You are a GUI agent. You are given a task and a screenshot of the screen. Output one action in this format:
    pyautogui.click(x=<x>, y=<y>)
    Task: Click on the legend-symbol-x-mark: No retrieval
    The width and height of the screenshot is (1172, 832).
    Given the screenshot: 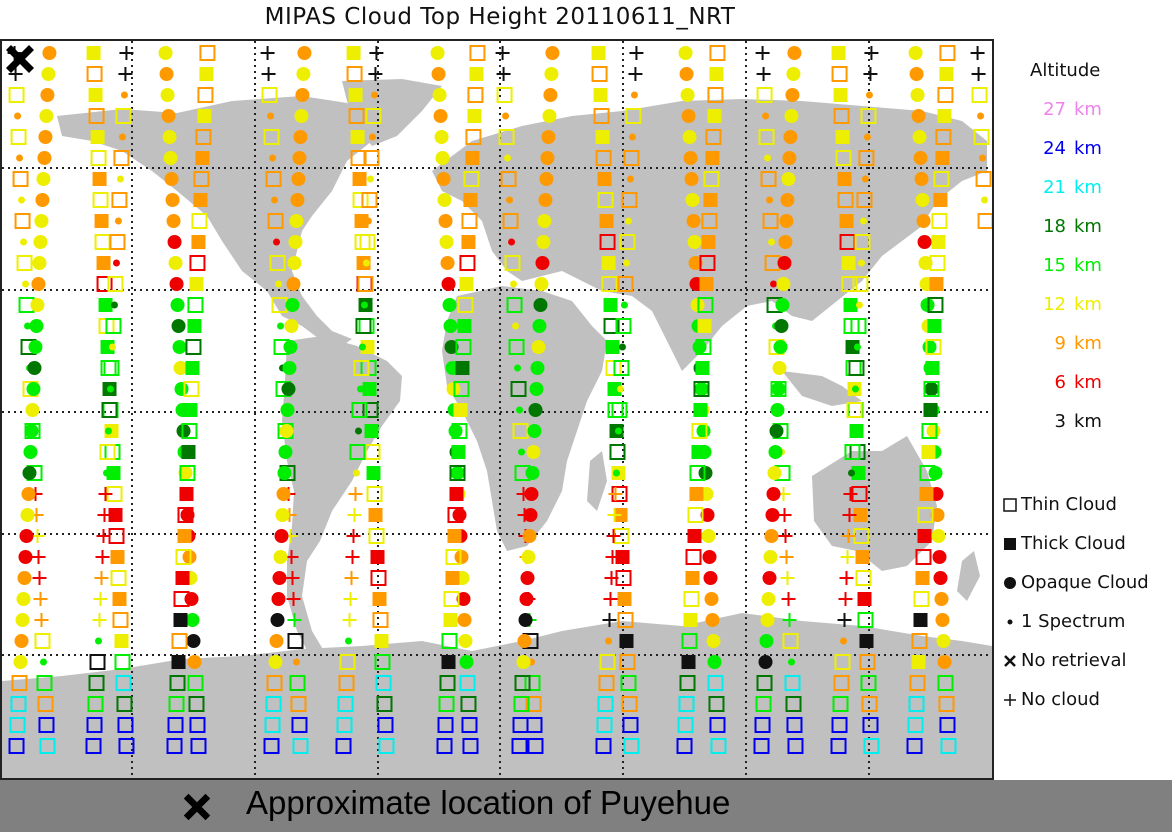 What is the action you would take?
    pyautogui.click(x=1064, y=660)
    